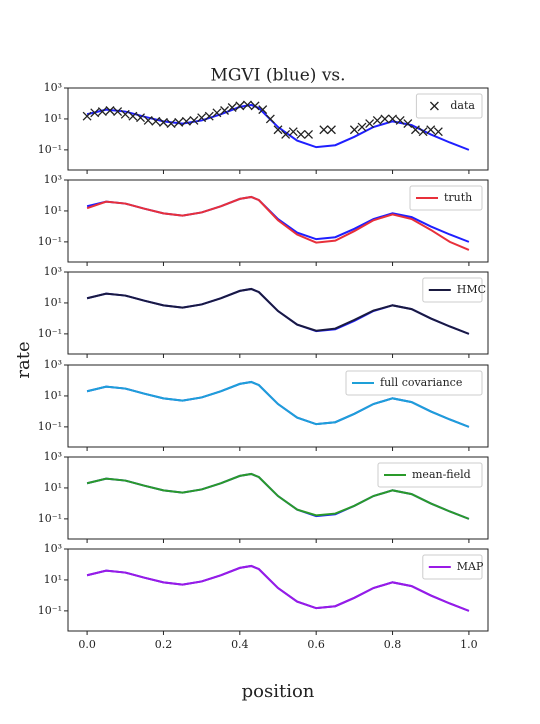 The width and height of the screenshot is (540, 724). Describe the element at coordinates (462, 105) in the screenshot. I see `legend-label: data` at that location.